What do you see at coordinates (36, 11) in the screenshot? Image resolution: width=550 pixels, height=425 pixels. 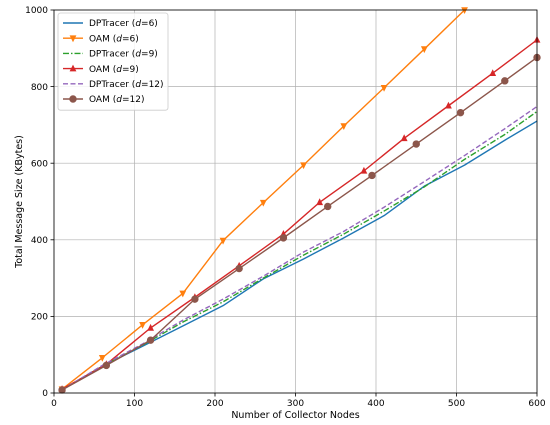 I see `y-tick-label: 1000` at bounding box center [36, 11].